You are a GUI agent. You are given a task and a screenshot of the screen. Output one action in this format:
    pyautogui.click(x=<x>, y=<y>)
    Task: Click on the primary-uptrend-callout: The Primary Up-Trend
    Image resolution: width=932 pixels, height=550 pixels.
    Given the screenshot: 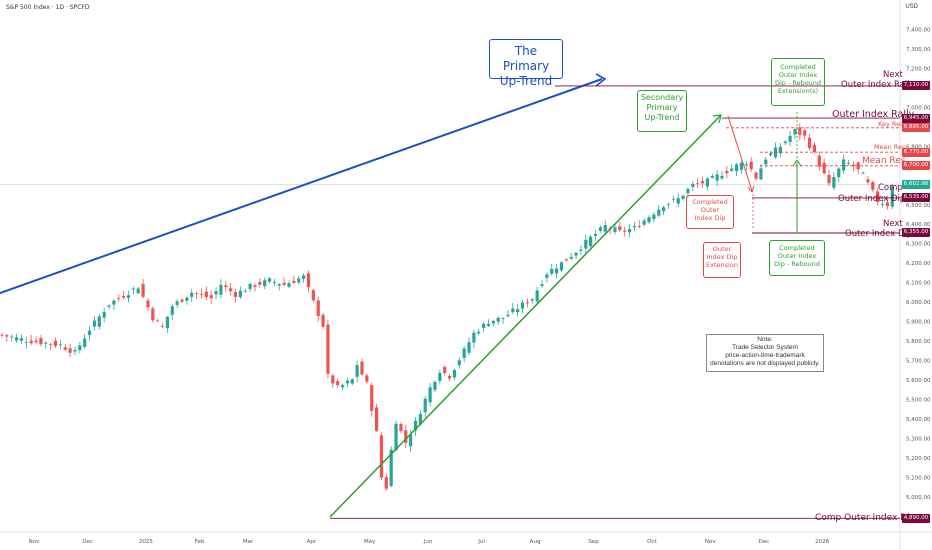 What is the action you would take?
    pyautogui.click(x=526, y=63)
    